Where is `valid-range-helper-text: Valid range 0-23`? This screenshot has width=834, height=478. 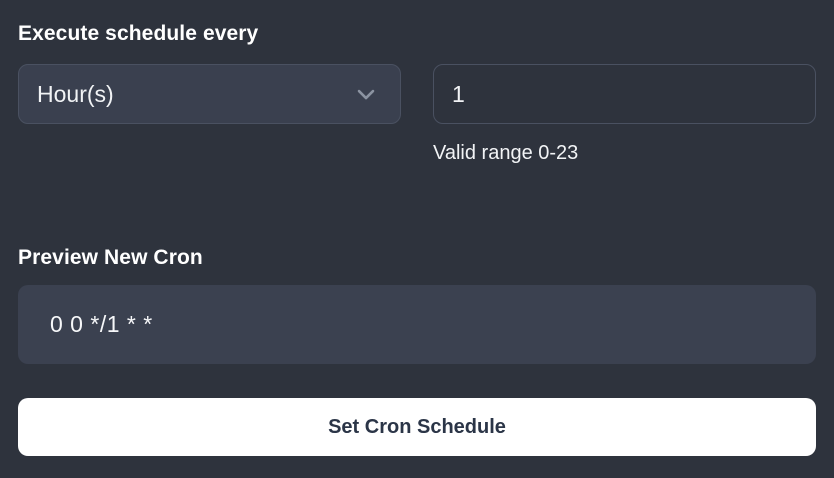
valid-range-helper-text: Valid range 0-23 is located at coordinates (506, 153).